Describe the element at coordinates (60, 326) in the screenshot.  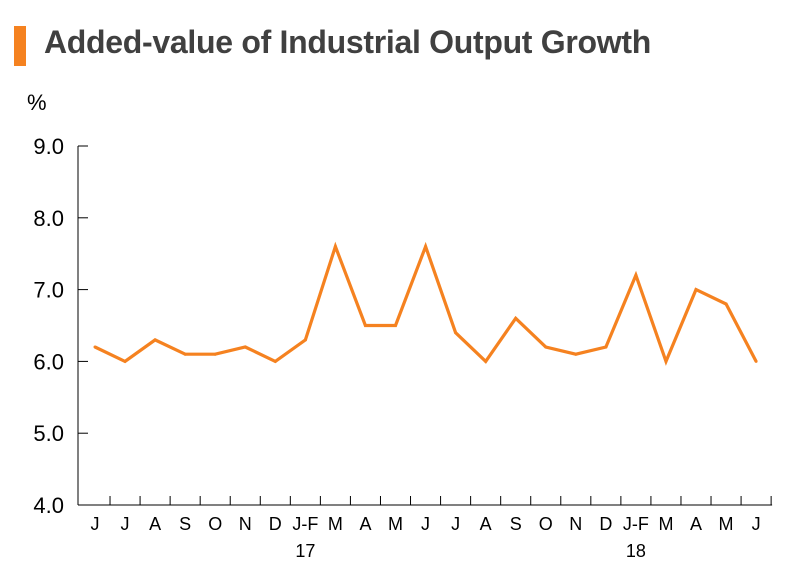
I see `y-axis-ticks: 4.0 5.0 6.0 7.0 8.0 9.0` at that location.